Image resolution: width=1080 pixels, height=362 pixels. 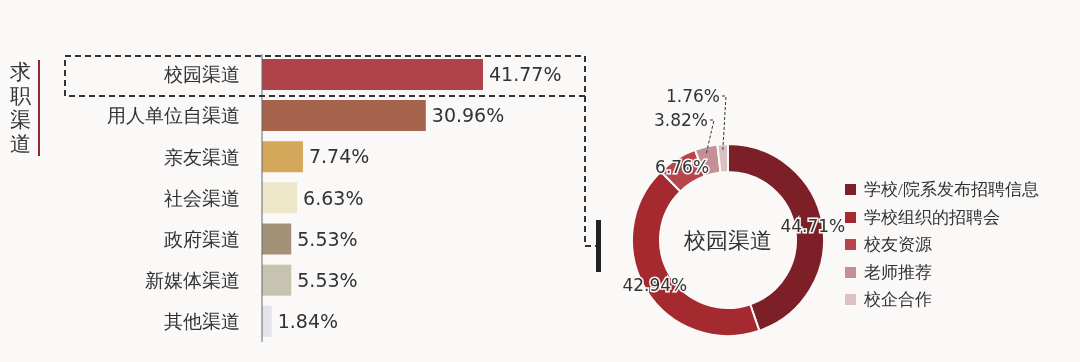 I want to click on data-label: 1.84%, so click(x=308, y=321).